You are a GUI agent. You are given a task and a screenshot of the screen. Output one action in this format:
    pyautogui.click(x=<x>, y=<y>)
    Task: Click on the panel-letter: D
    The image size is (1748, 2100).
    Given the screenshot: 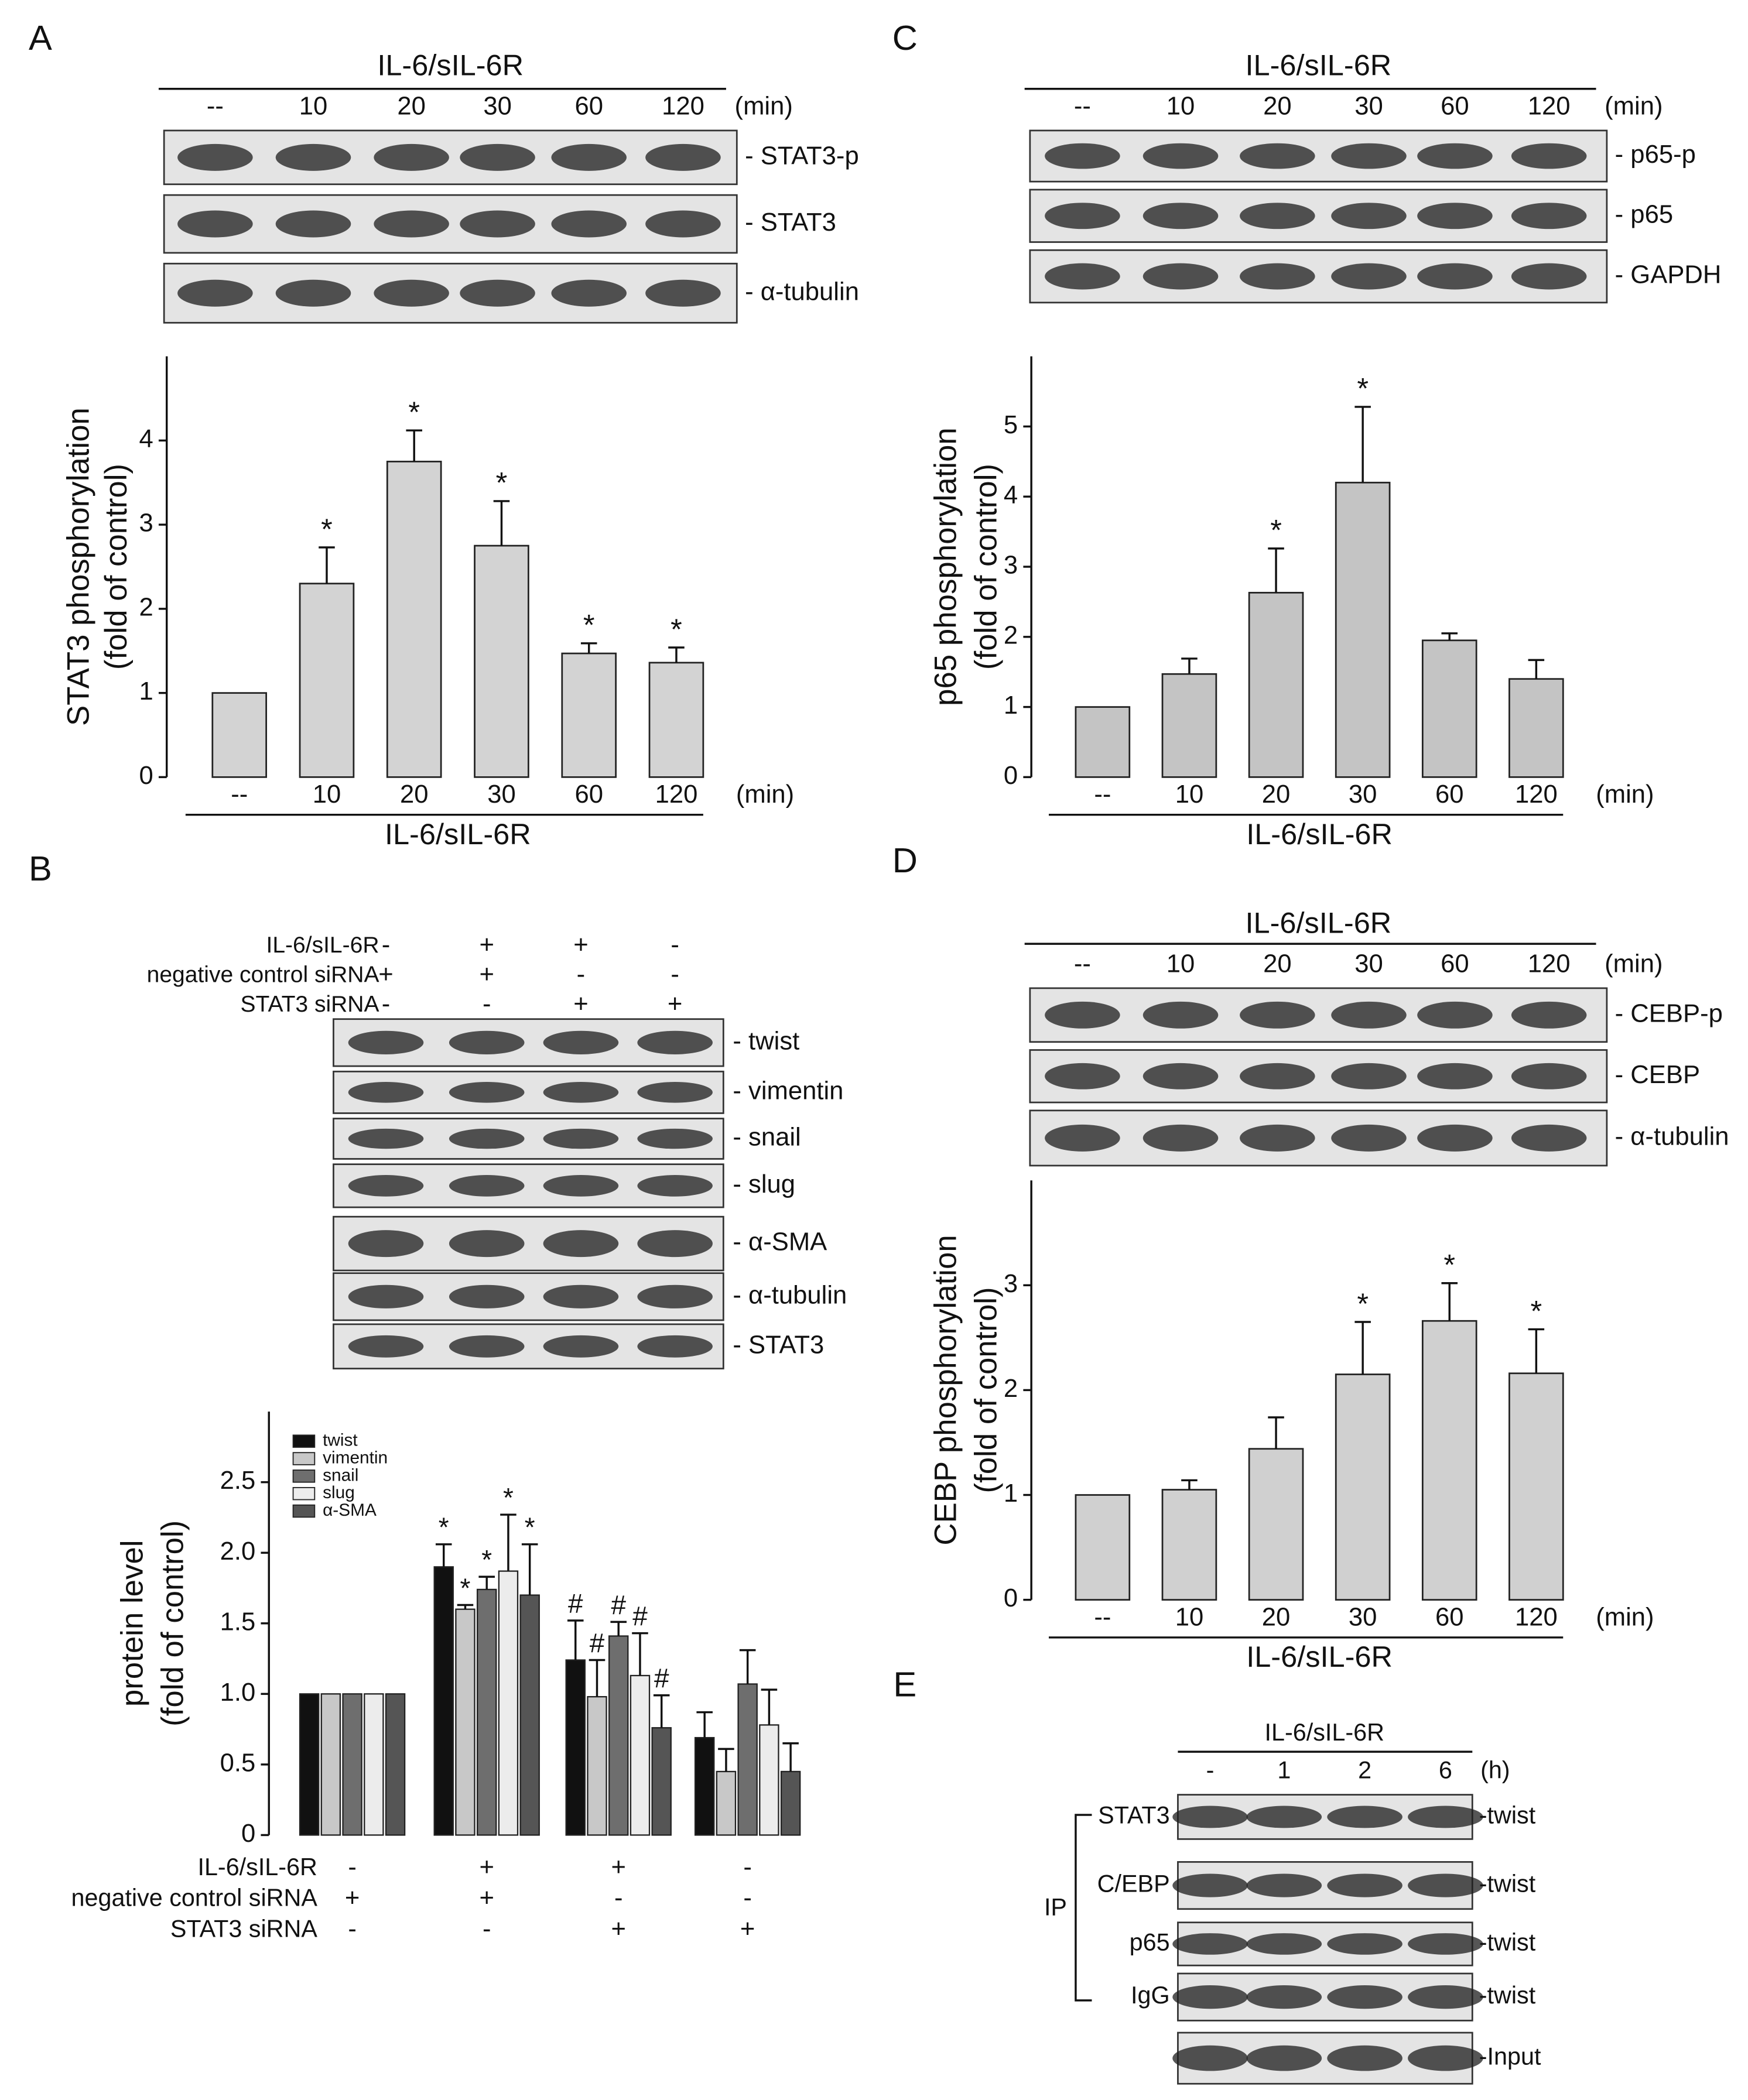 What is the action you would take?
    pyautogui.click(x=905, y=860)
    